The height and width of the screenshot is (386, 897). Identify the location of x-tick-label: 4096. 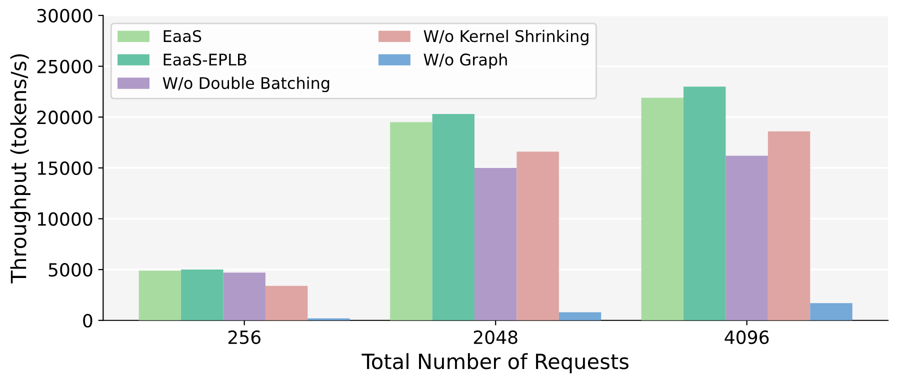
(746, 337).